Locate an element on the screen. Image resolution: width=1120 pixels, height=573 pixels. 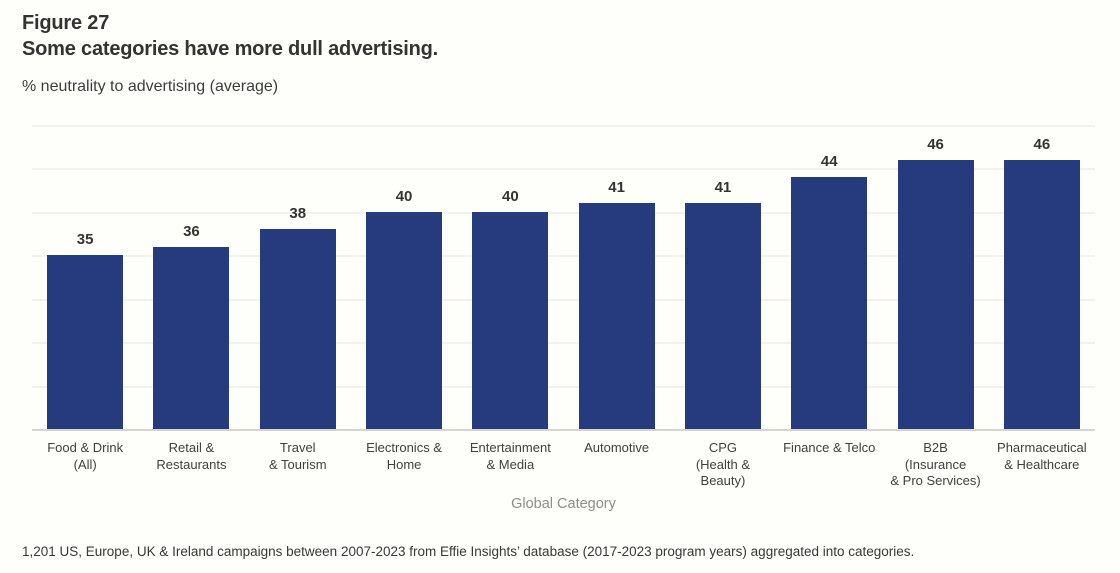
category-label: Finance & Telco is located at coordinates (829, 447).